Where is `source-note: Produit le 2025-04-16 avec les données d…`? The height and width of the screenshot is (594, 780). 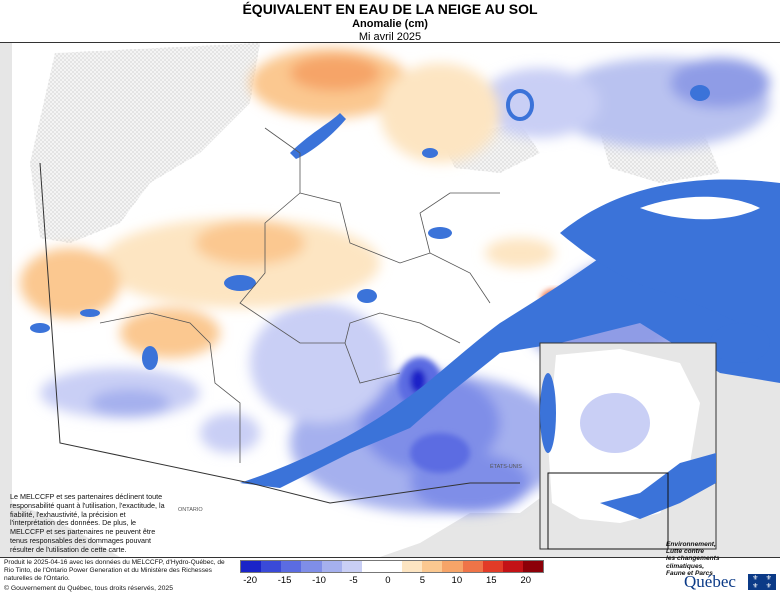
source-note: Produit le 2025-04-16 avec les données d… is located at coordinates (114, 570).